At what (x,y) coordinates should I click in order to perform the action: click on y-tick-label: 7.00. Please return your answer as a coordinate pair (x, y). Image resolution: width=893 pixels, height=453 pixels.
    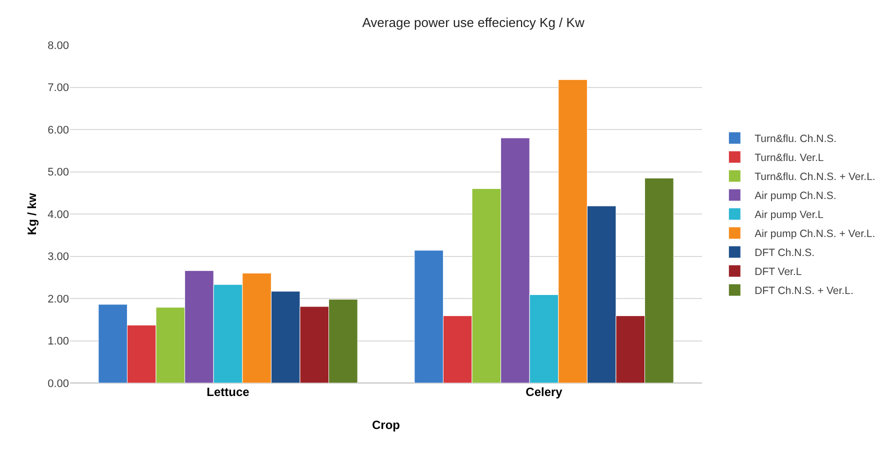
    Looking at the image, I should click on (58, 88).